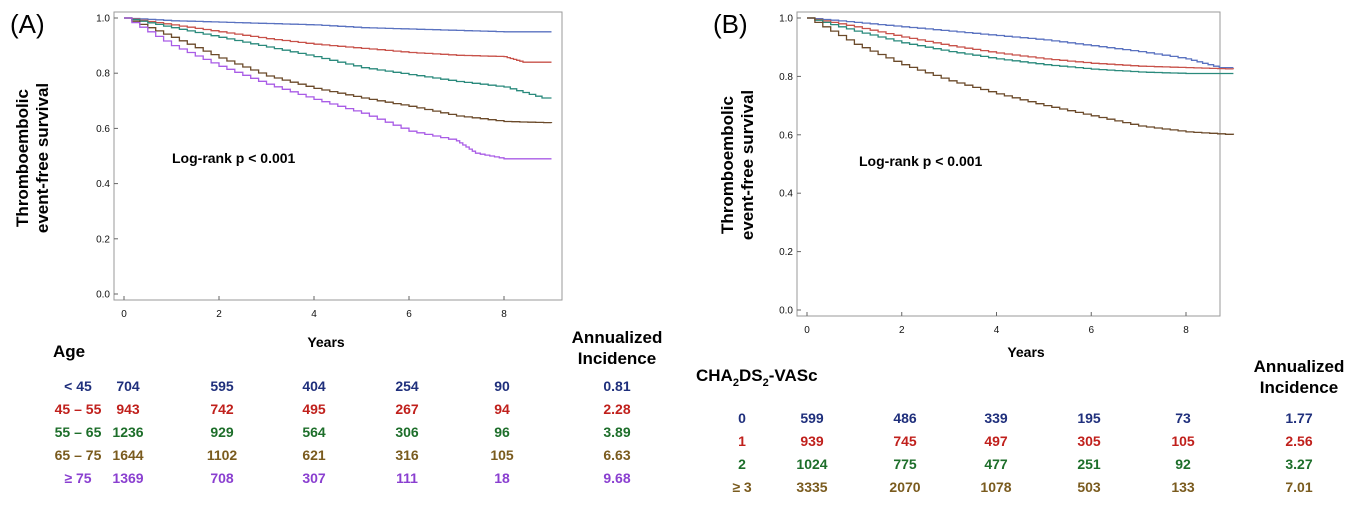  Describe the element at coordinates (996, 464) in the screenshot. I see `at-risk-count: 477` at that location.